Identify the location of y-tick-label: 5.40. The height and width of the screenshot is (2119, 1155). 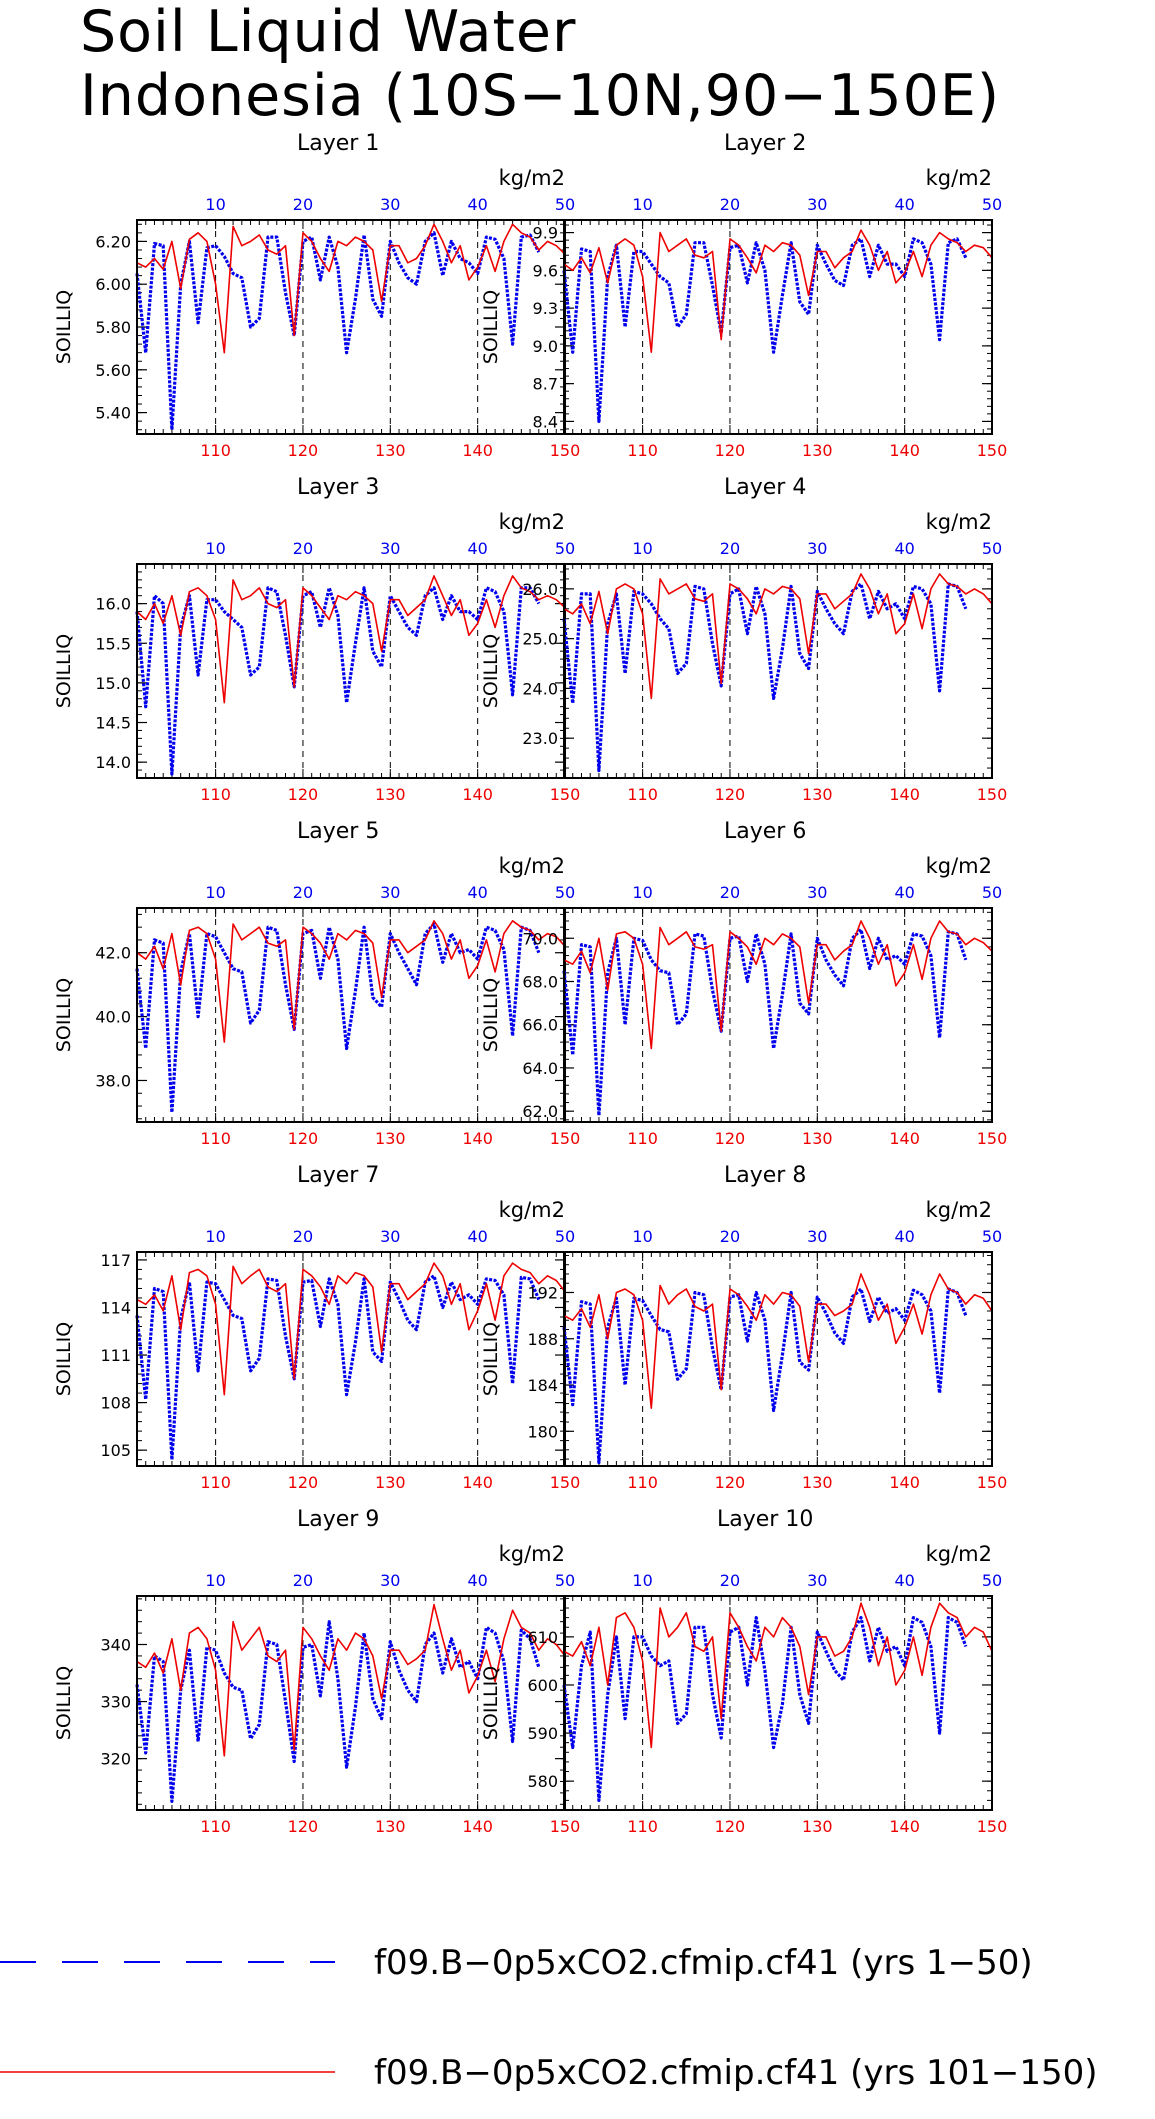
(113, 413).